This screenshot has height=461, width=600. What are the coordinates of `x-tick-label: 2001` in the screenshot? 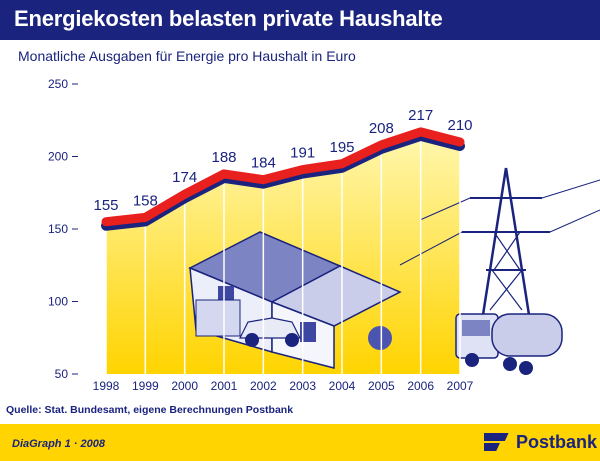 It's located at (224, 386).